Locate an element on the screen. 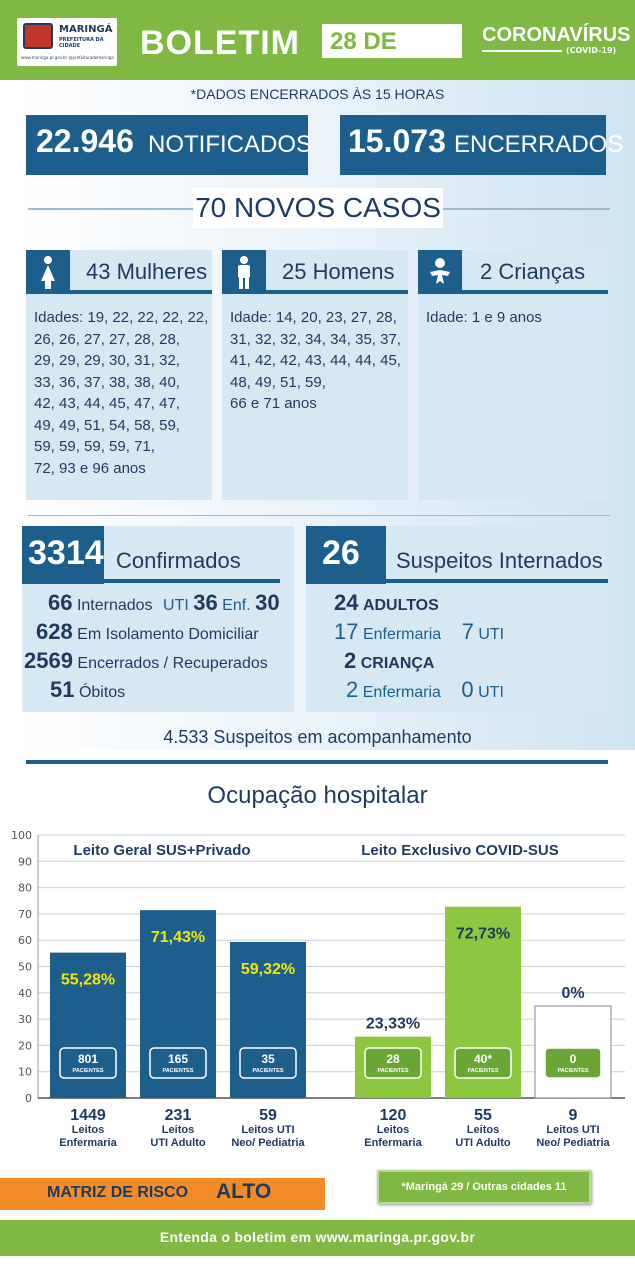  age-line: 31, 32, 32, 34, 34, 35, 37, is located at coordinates (315, 339).